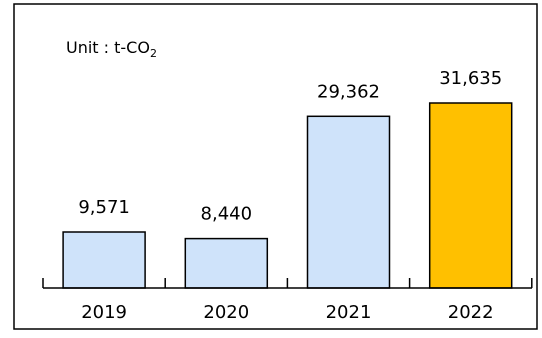 The image size is (542, 338). What do you see at coordinates (108, 47) in the screenshot?
I see `unit-label-prefix: Unit : t-CO` at bounding box center [108, 47].